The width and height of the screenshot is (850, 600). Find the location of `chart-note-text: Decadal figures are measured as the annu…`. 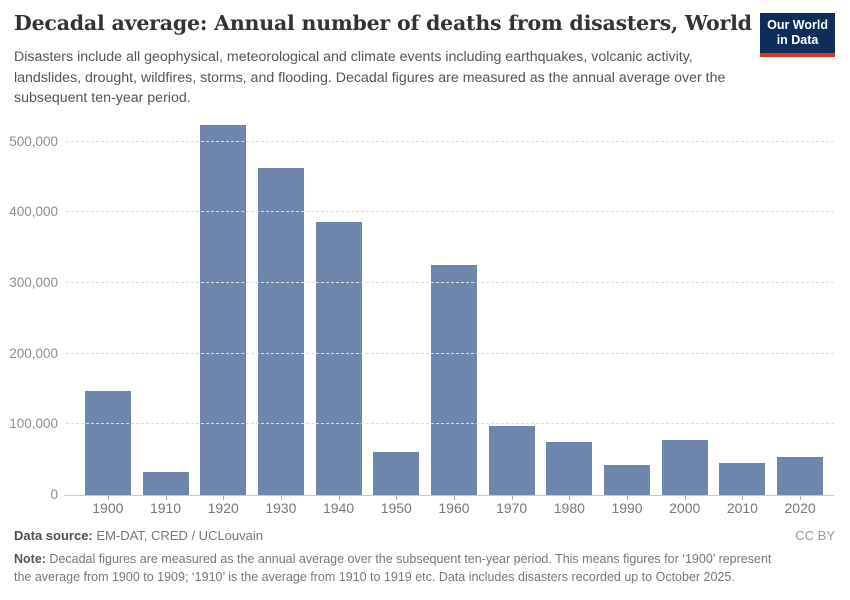

chart-note-text: Decadal figures are measured as the annu… is located at coordinates (393, 568).